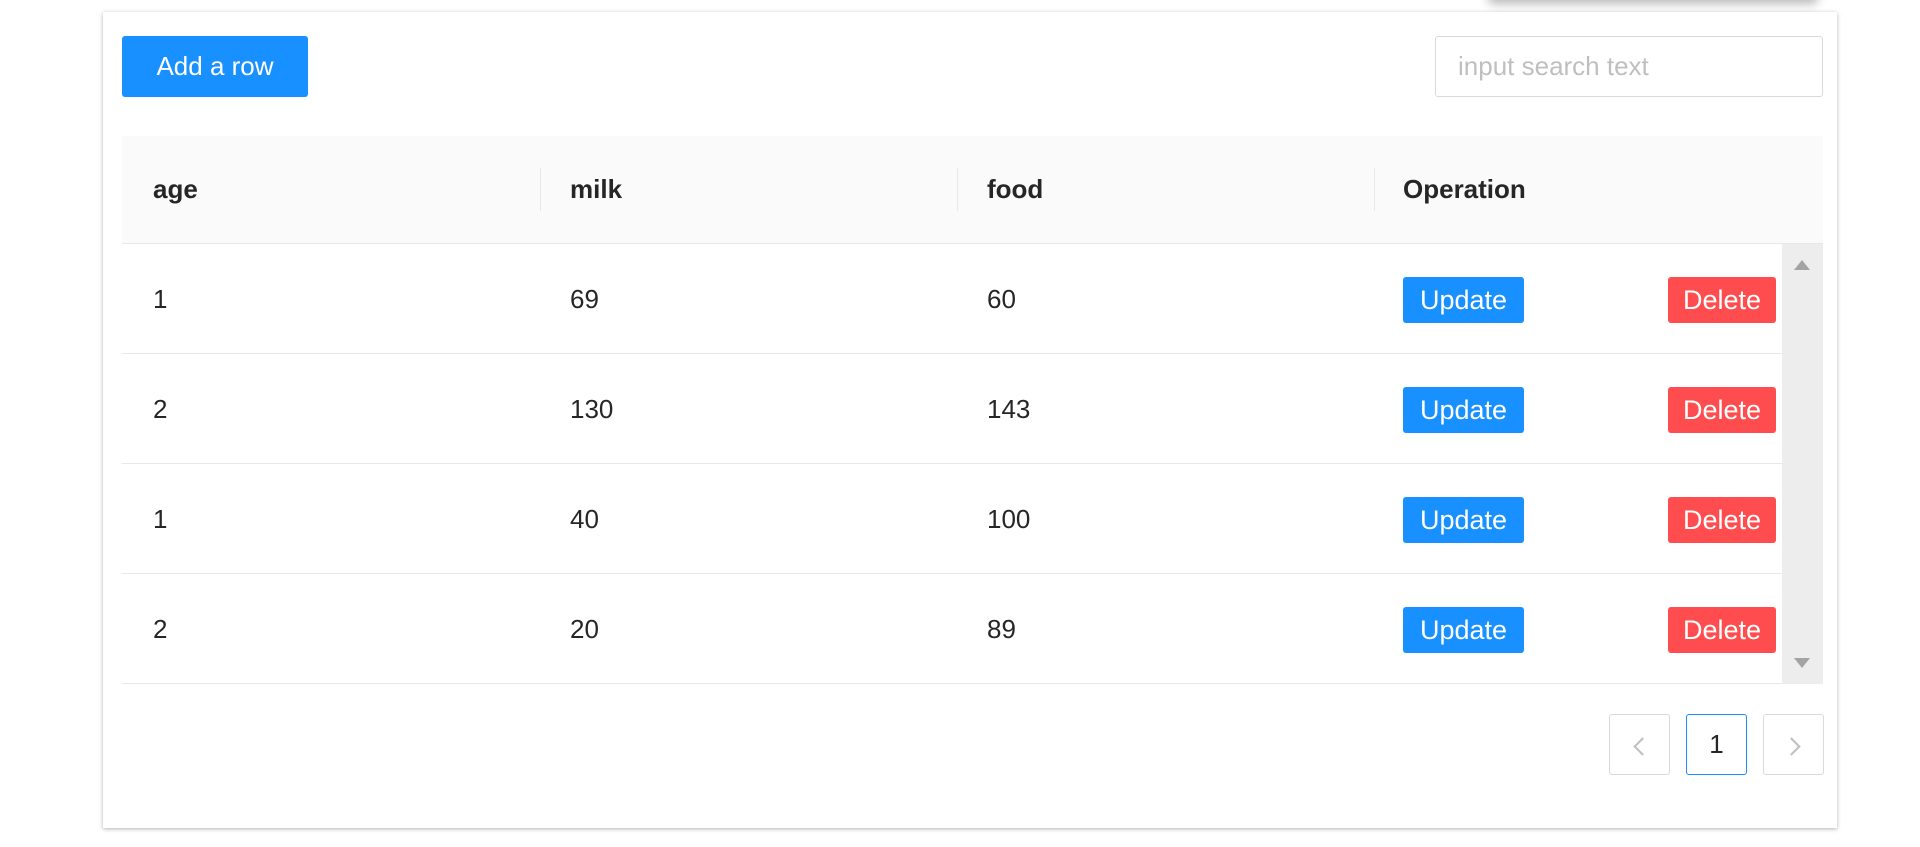  Describe the element at coordinates (1009, 409) in the screenshot. I see `cell-food: 143` at that location.